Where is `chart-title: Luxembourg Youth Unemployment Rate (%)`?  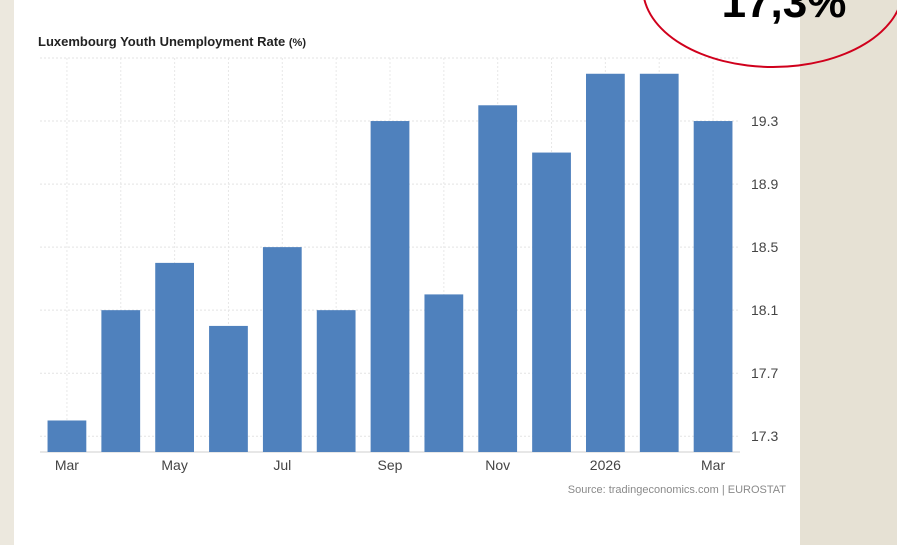 chart-title: Luxembourg Youth Unemployment Rate (%) is located at coordinates (172, 41).